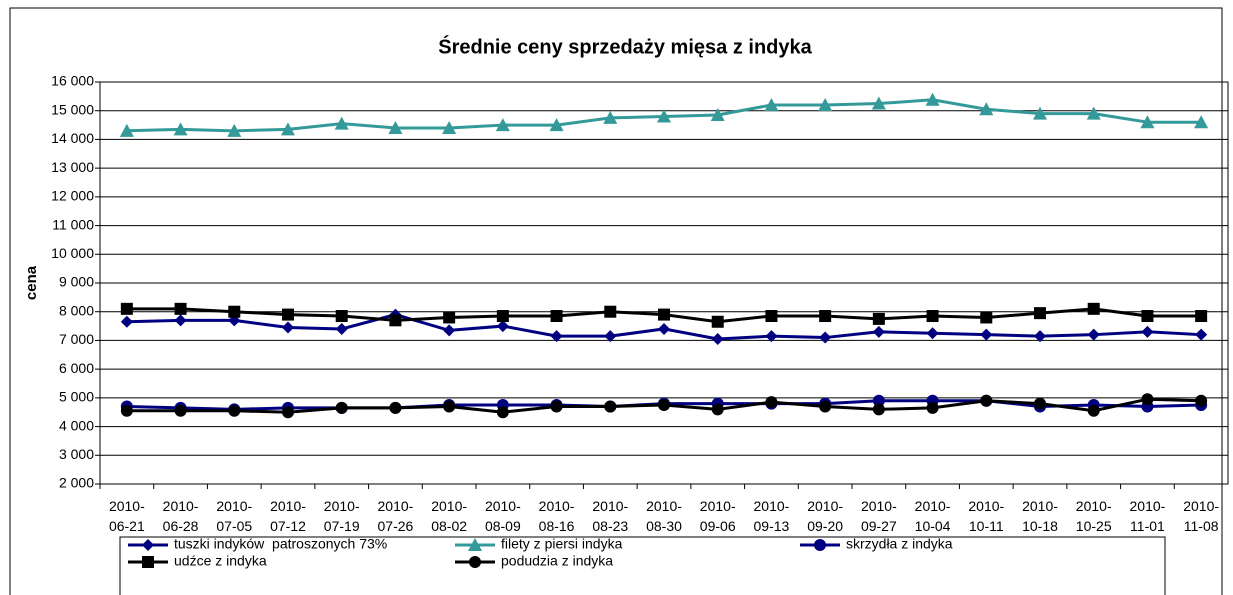  What do you see at coordinates (771, 516) in the screenshot?
I see `x-tick-label: 2010-09-13` at bounding box center [771, 516].